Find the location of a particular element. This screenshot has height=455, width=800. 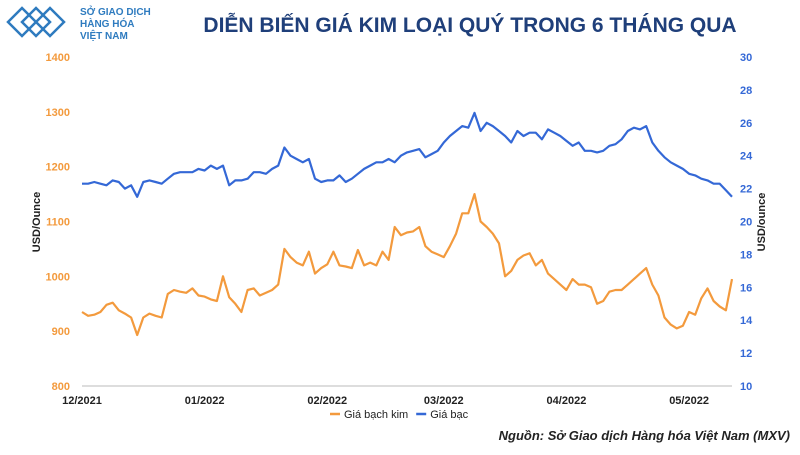

x-tick-label: 02/2022 is located at coordinates (327, 401).